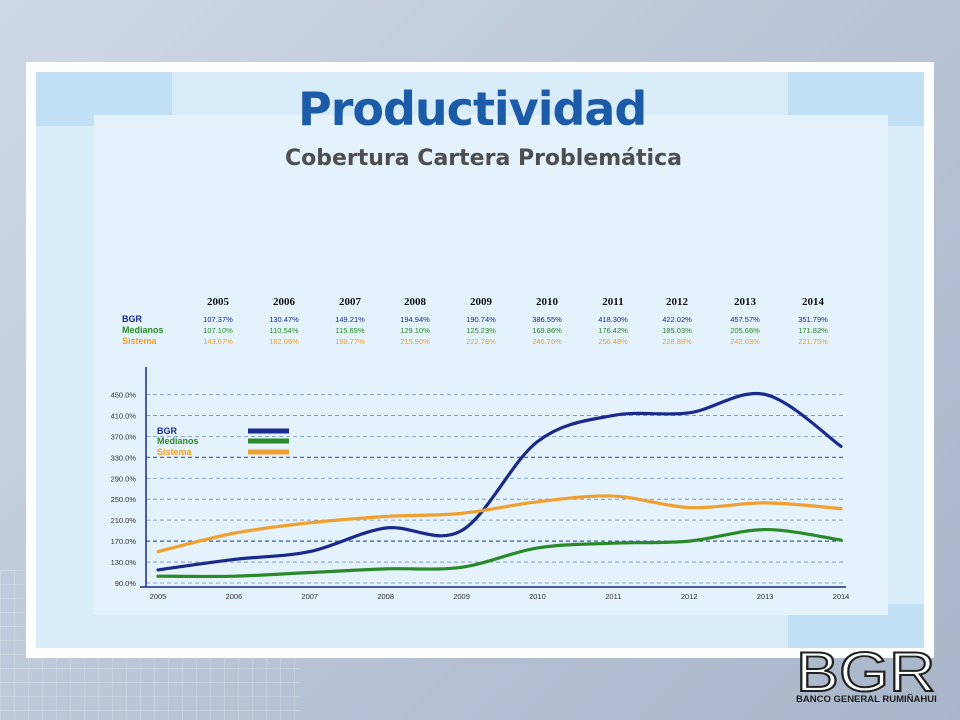 This screenshot has width=960, height=720. I want to click on table-cell: 115.69%, so click(349, 330).